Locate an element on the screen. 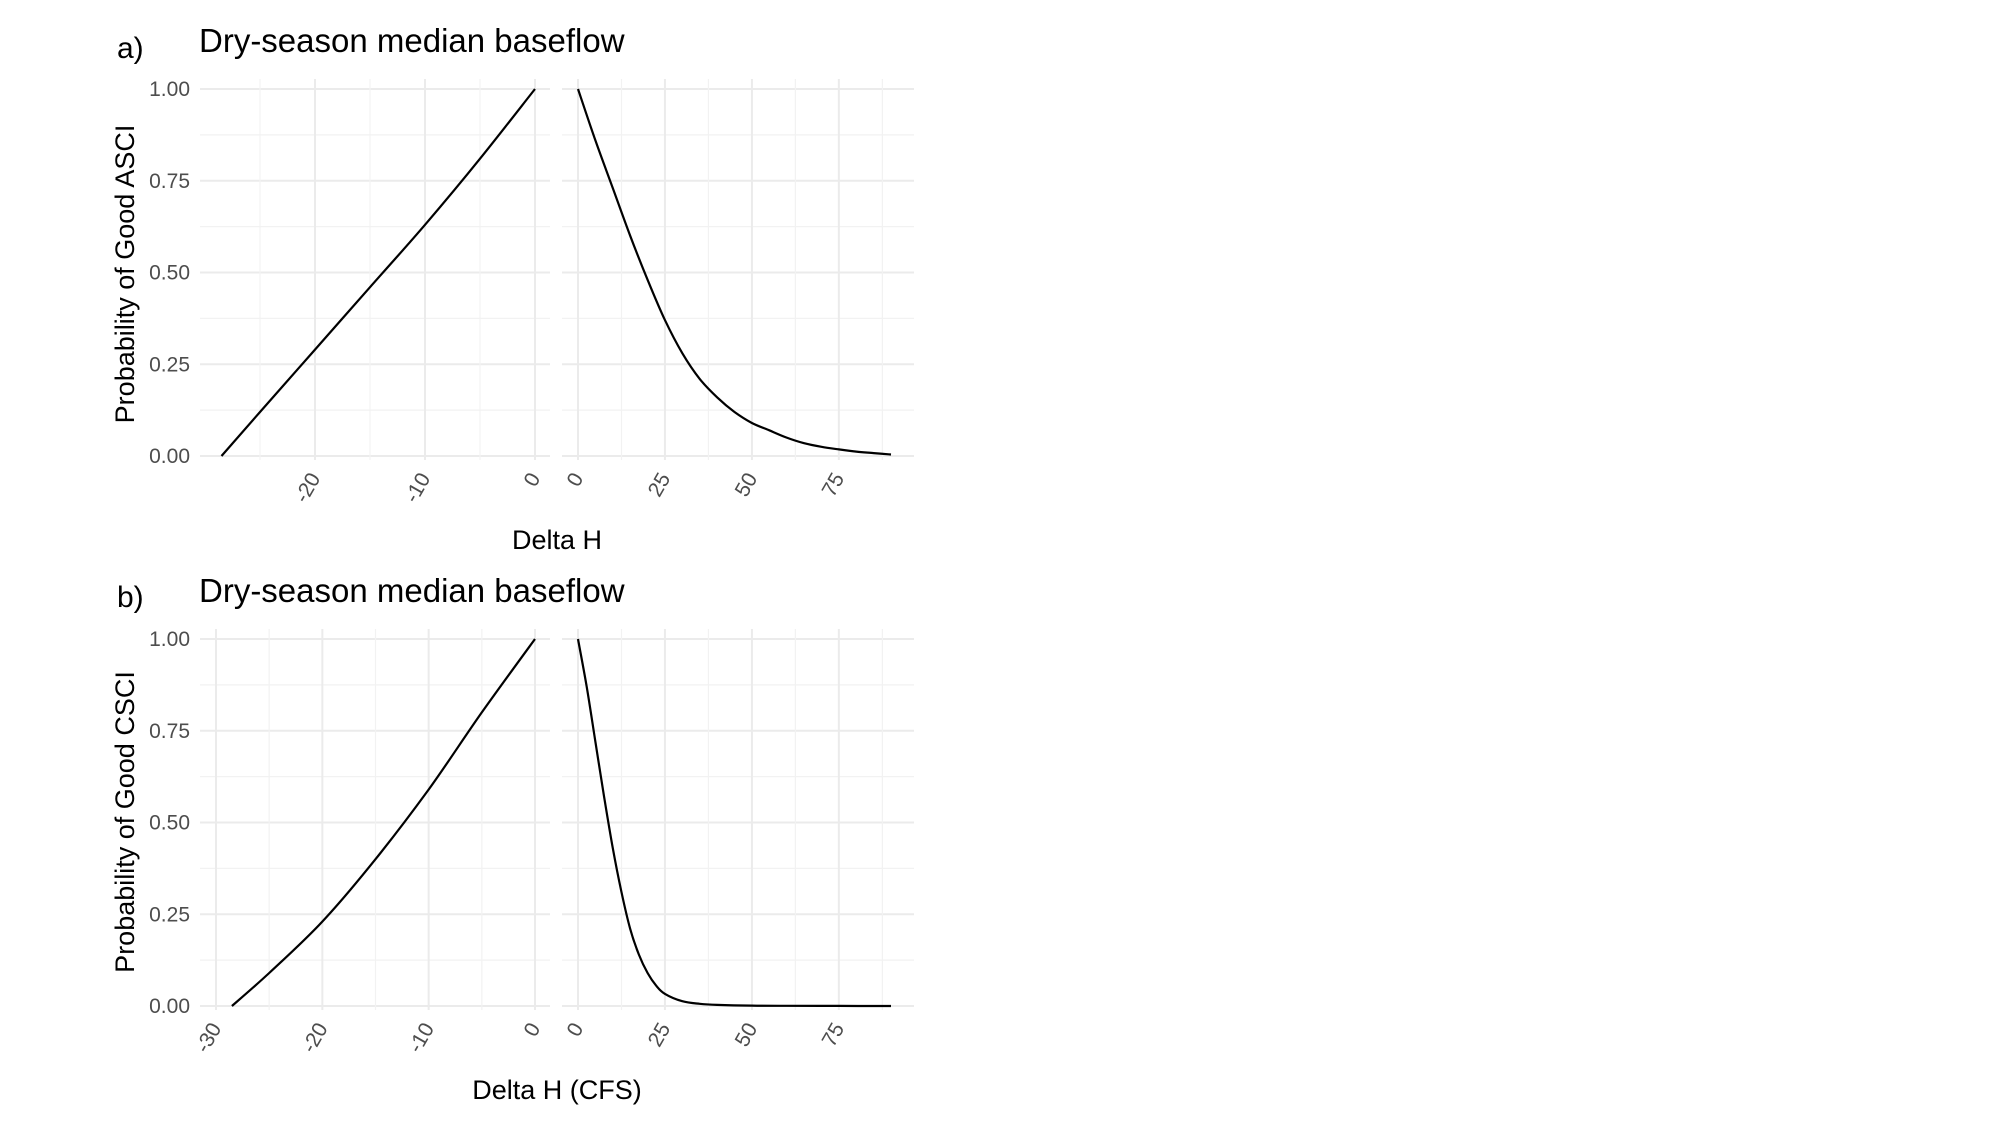  panel-b-title: Dry-season median baseflow is located at coordinates (412, 590).